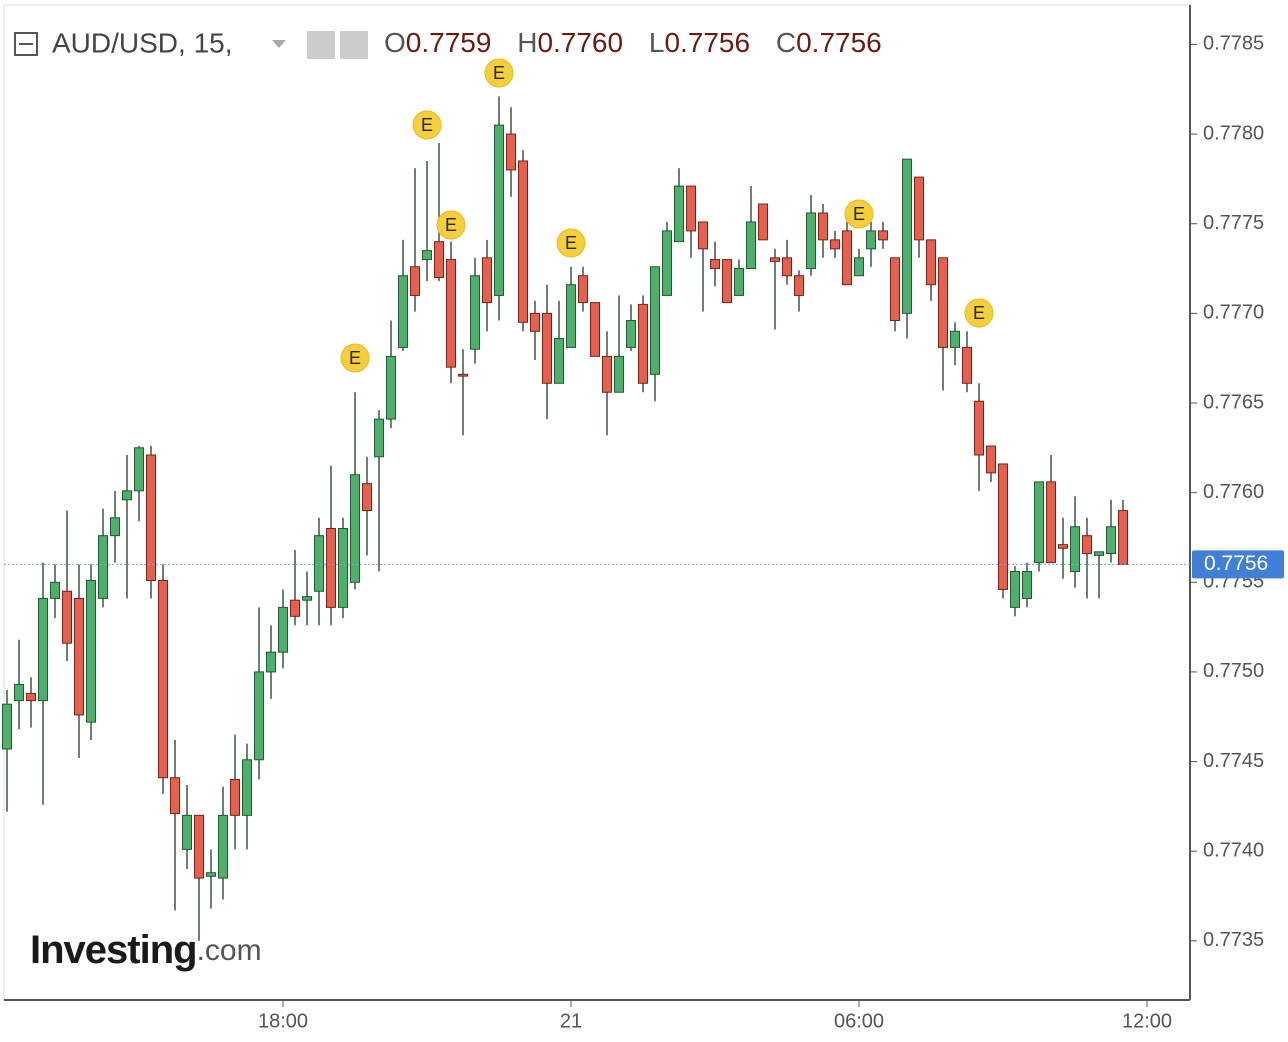  What do you see at coordinates (1147, 1021) in the screenshot?
I see `x-tick-label: 12:00` at bounding box center [1147, 1021].